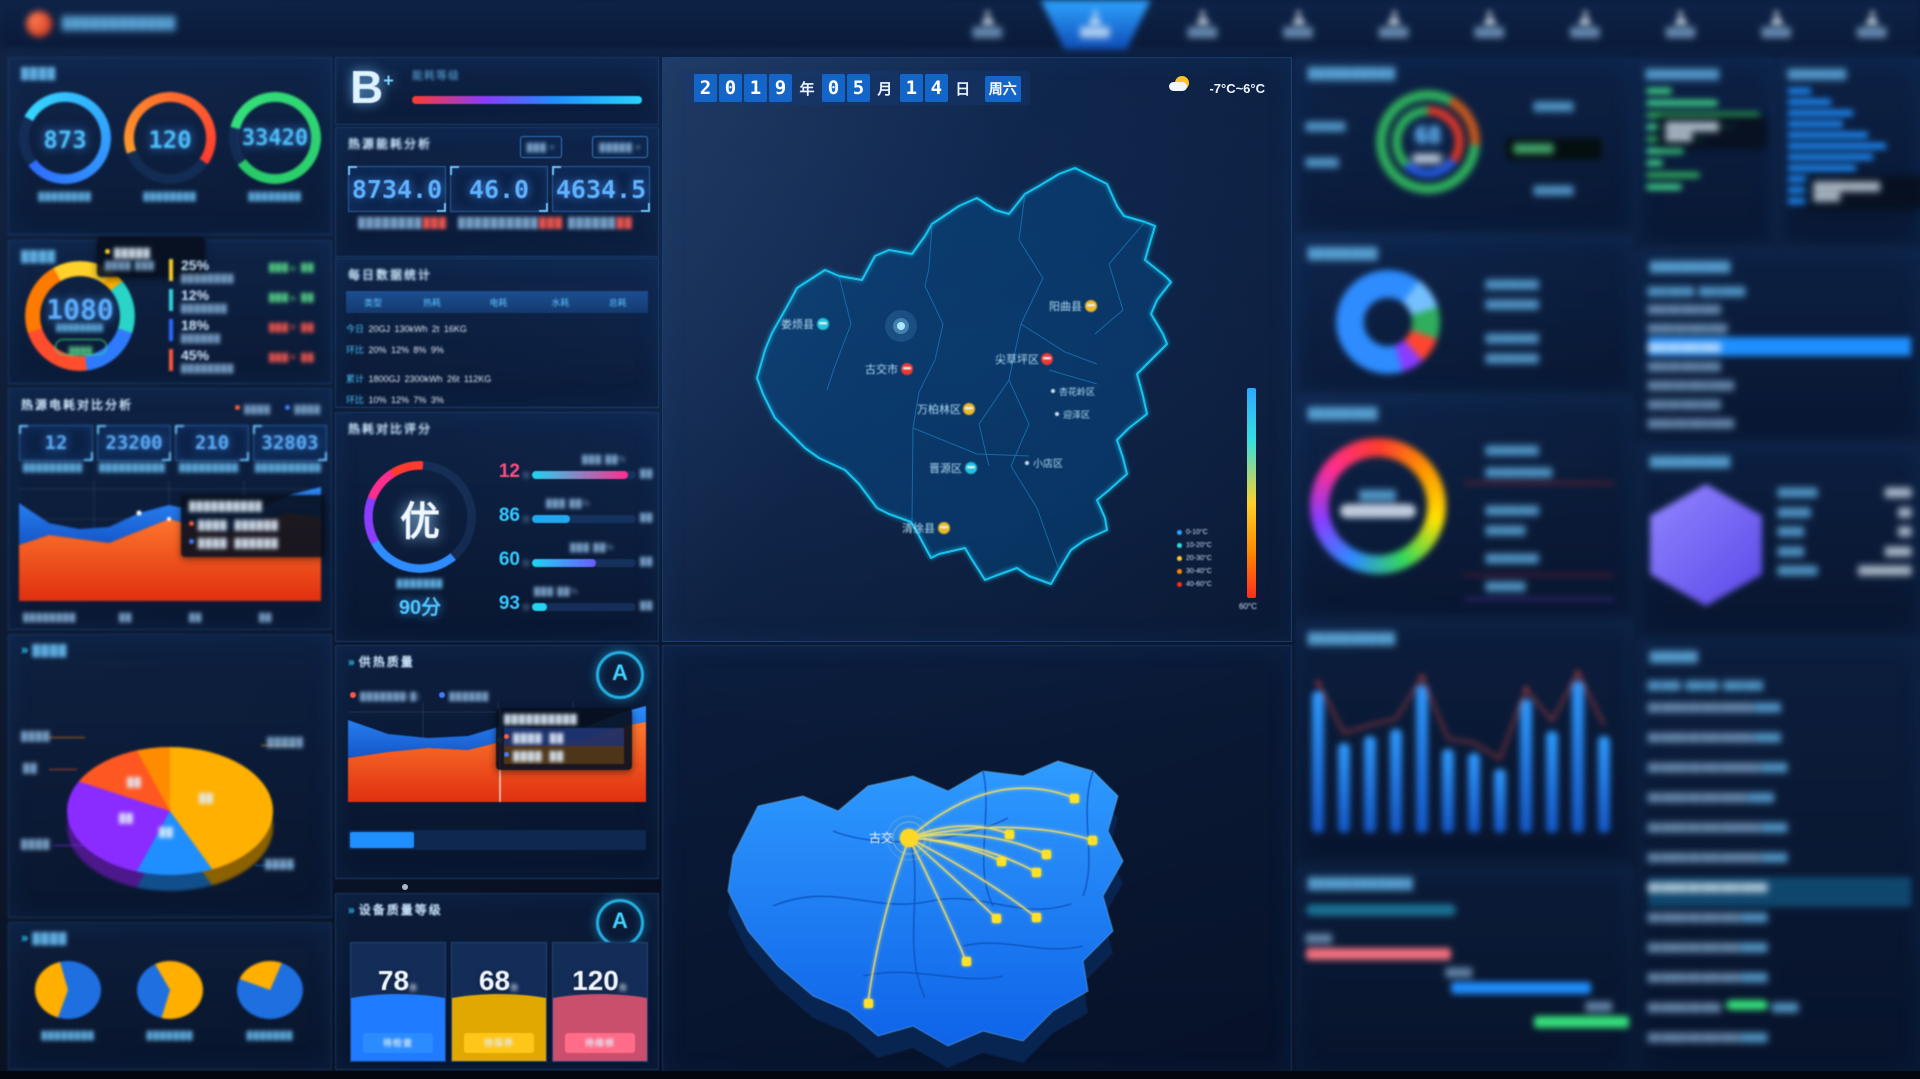  I want to click on energy-cost-tooltip: █████ ████ ███, so click(151, 257).